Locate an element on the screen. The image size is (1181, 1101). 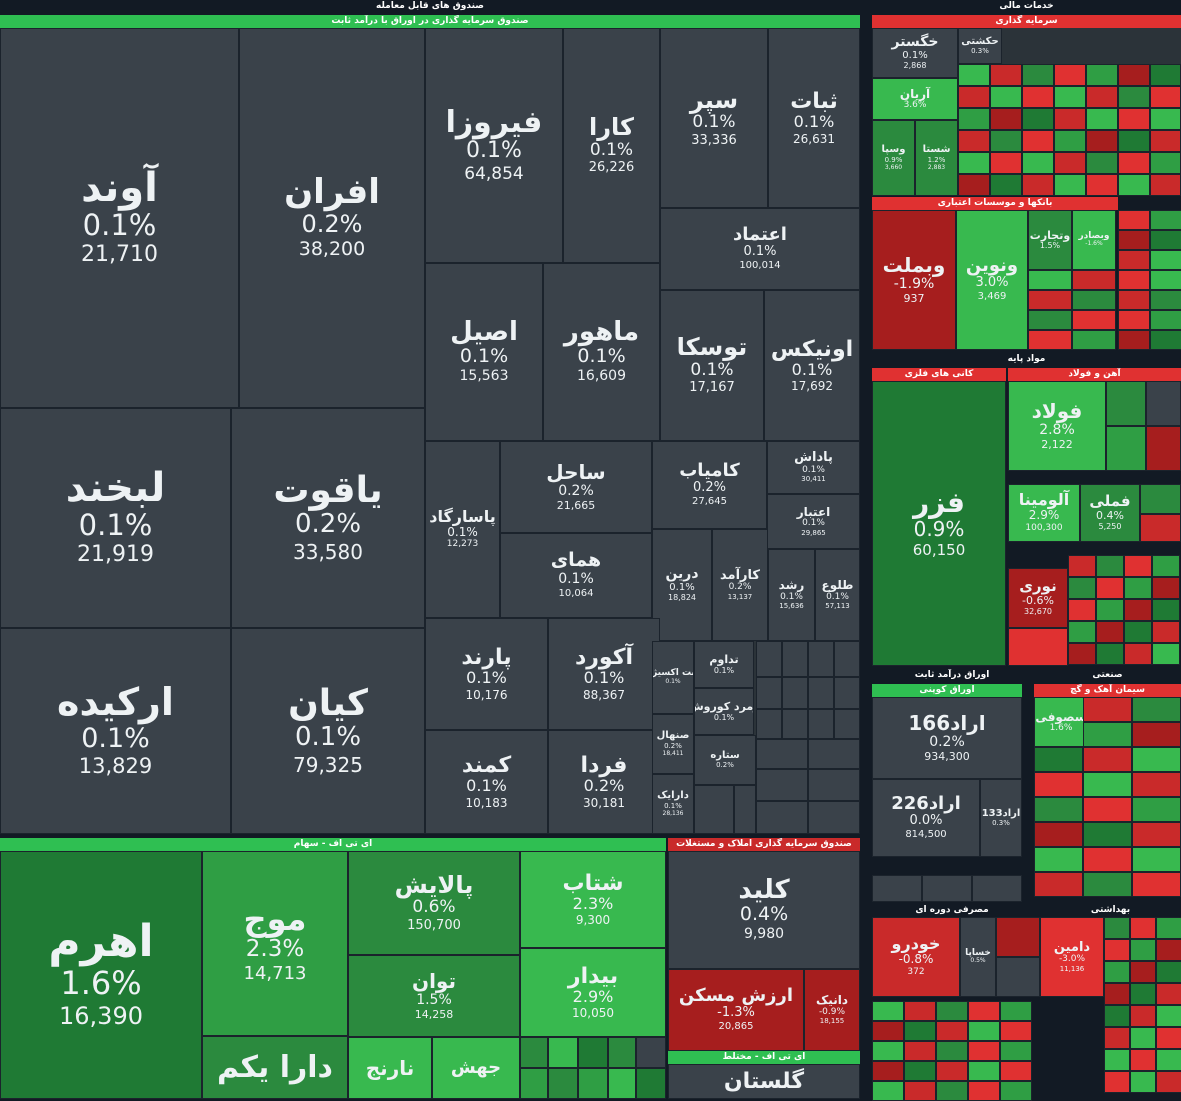
consumer-tile: دامین -3.0% 11,136 is located at coordinates (1072, 957).